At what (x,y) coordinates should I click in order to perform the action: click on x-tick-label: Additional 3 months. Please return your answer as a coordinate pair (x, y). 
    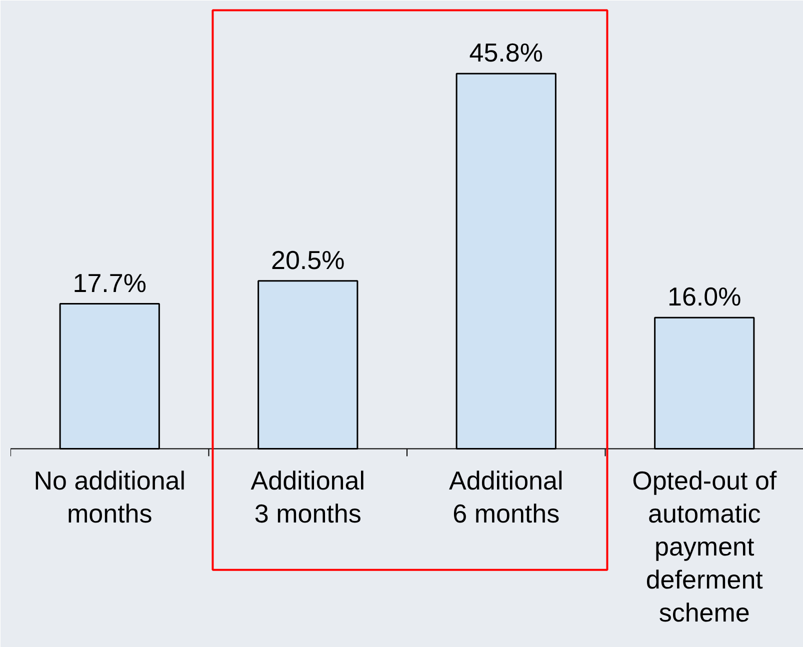
    Looking at the image, I should click on (307, 497).